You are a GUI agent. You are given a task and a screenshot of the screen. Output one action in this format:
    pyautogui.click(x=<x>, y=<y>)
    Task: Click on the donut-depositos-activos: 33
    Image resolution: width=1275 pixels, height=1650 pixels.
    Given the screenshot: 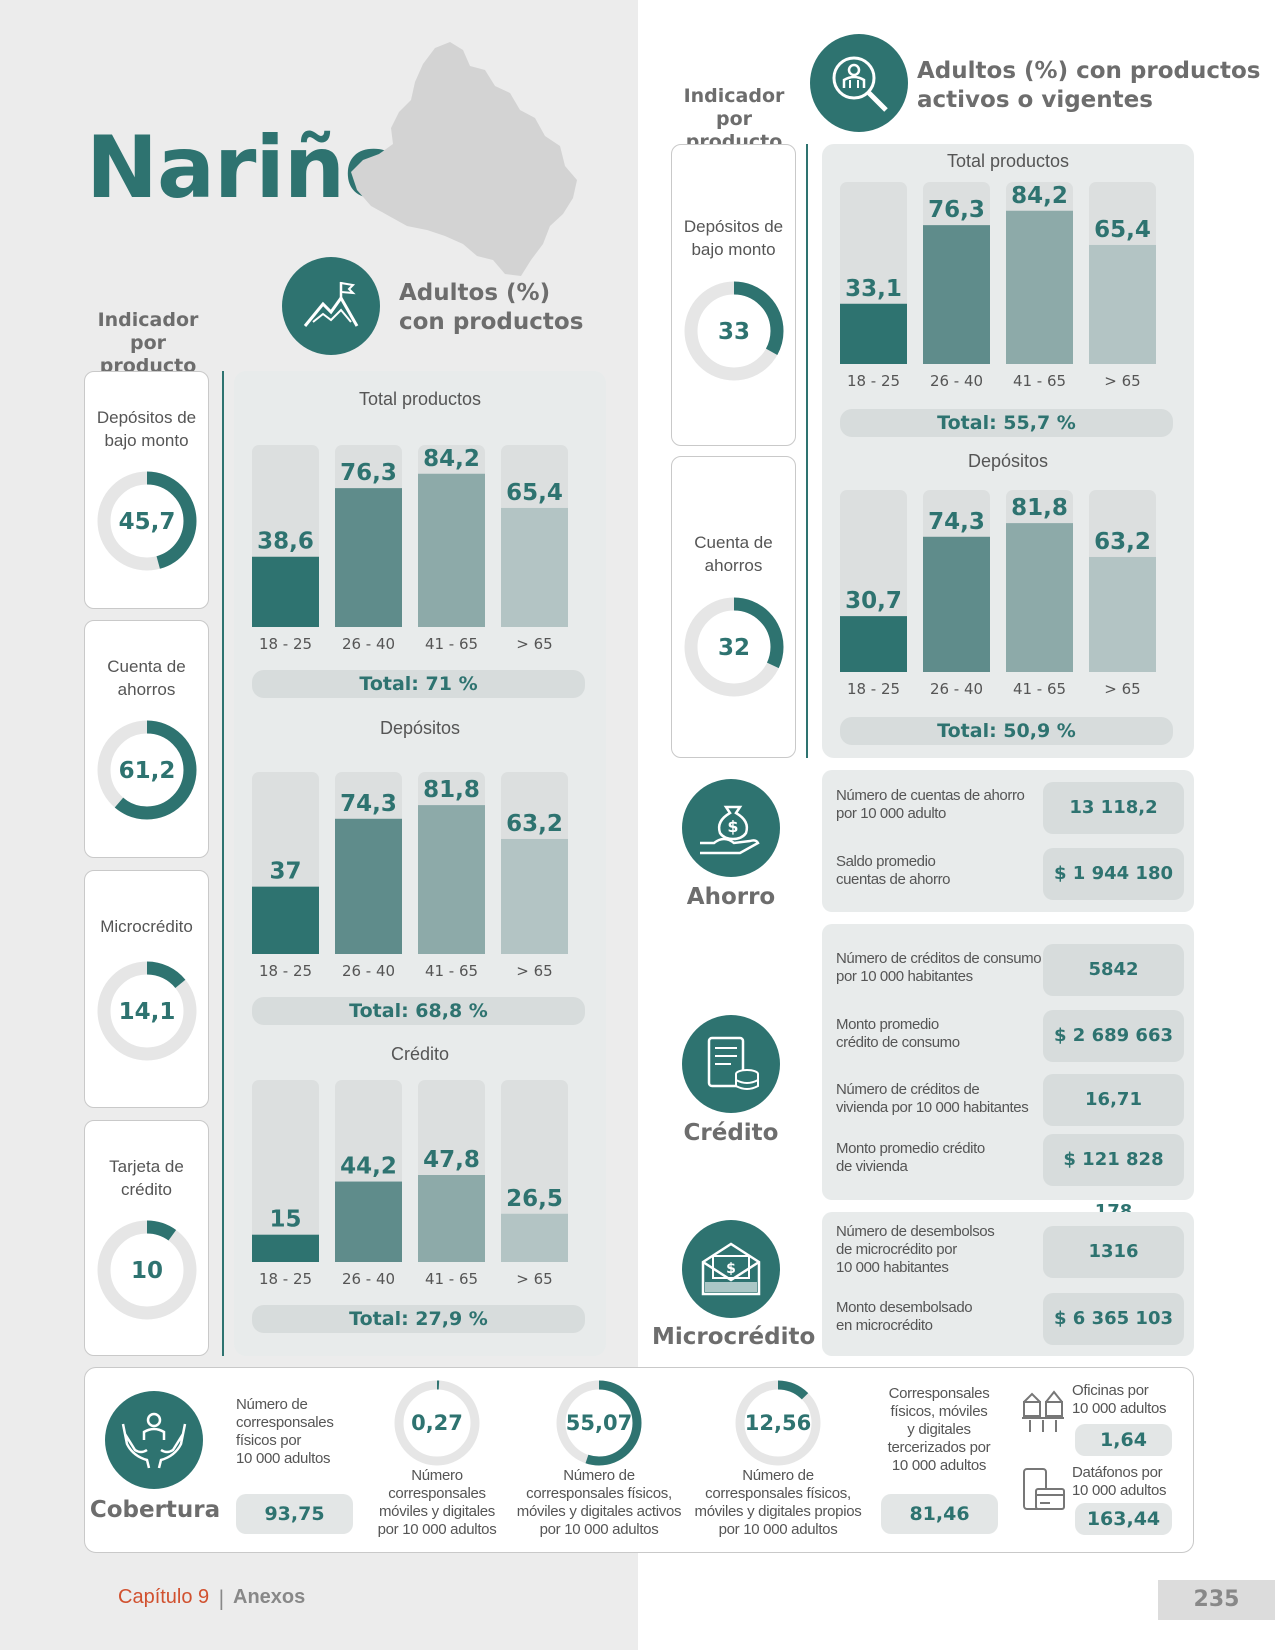 What is the action you would take?
    pyautogui.click(x=734, y=331)
    